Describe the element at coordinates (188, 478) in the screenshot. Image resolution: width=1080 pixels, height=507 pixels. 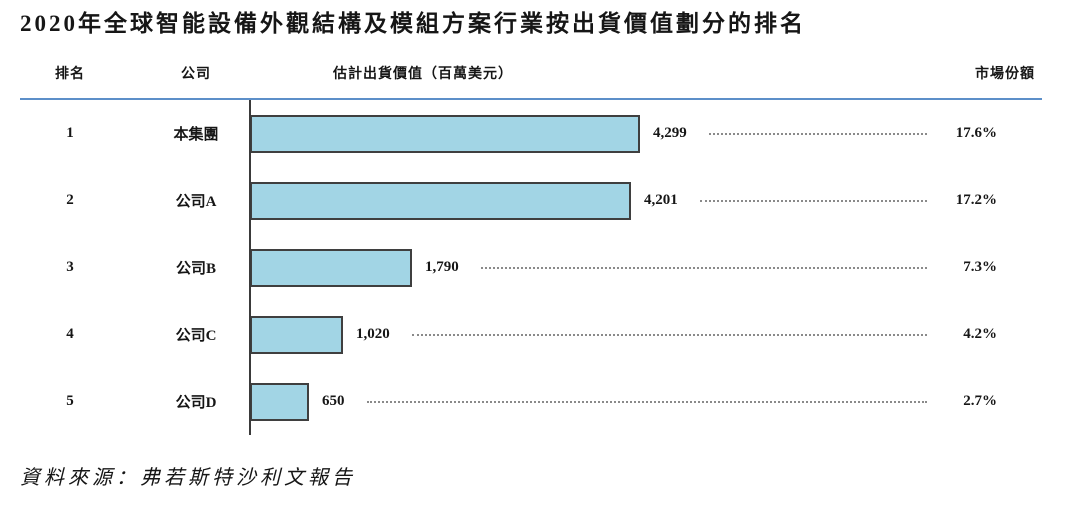
I see `source-note: 資料來源：弗若斯特沙利文報告` at that location.